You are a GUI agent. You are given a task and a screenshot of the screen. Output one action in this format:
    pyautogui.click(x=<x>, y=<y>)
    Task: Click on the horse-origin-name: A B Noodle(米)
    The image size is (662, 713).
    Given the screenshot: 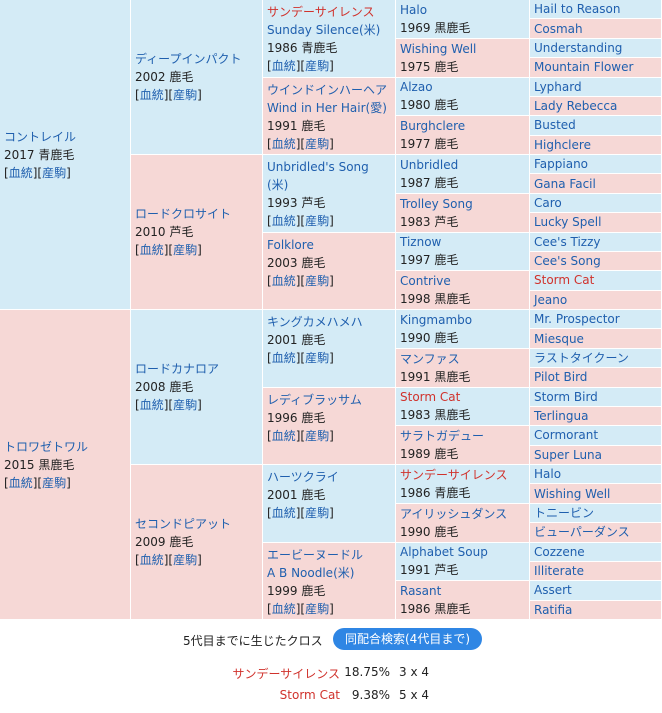 What is the action you would take?
    pyautogui.click(x=311, y=572)
    